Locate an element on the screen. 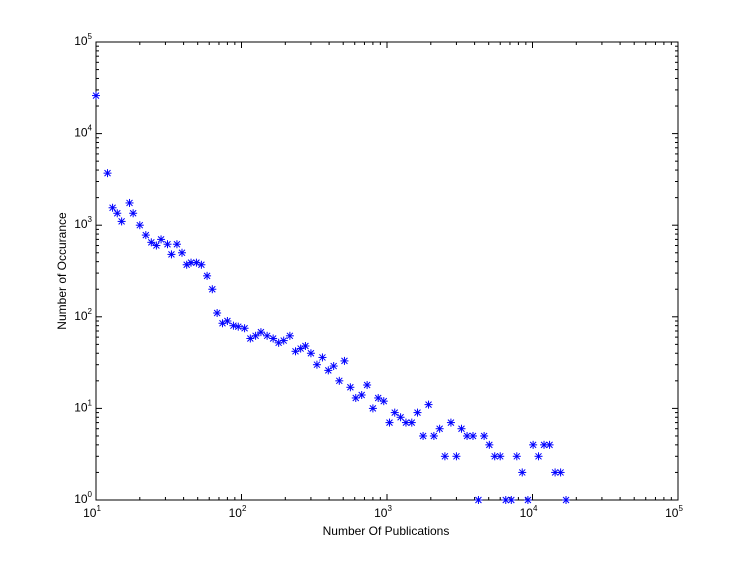 The height and width of the screenshot is (566, 747). x-tick-exponent: 5 is located at coordinates (680, 508).